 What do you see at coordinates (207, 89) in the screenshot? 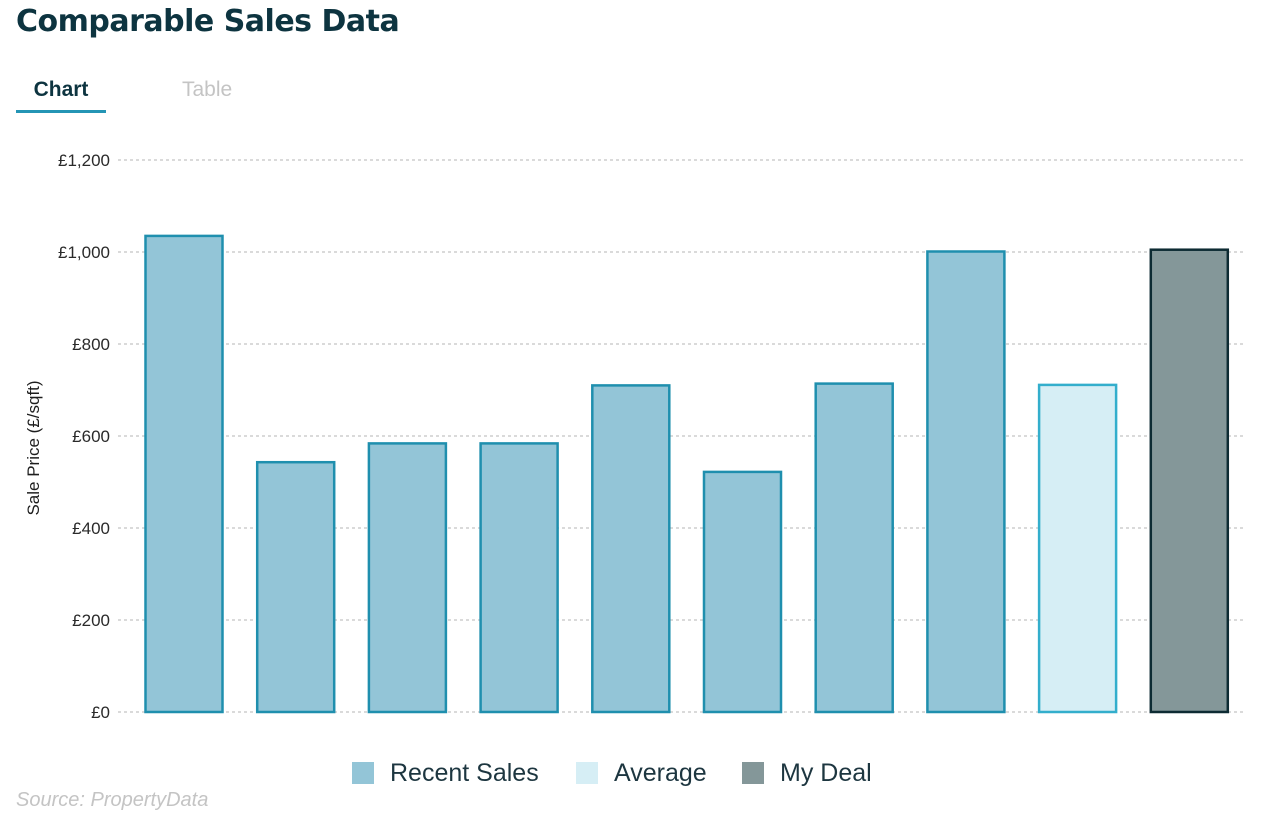
I see `tab-table: Table` at bounding box center [207, 89].